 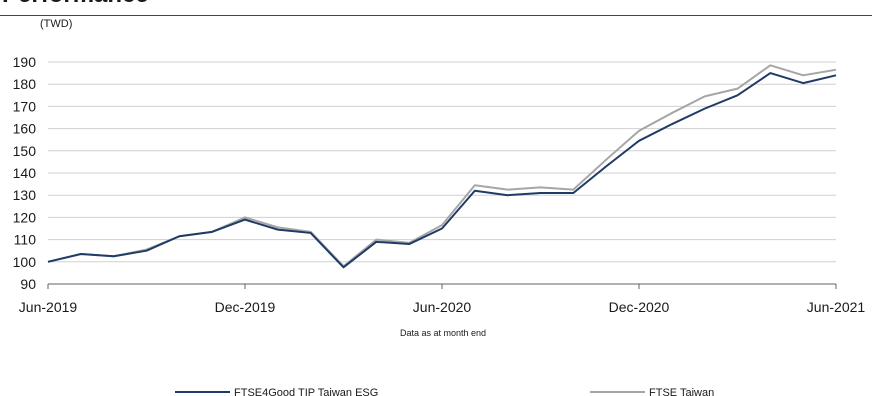 I want to click on y-tick-label: 150, so click(x=25, y=151).